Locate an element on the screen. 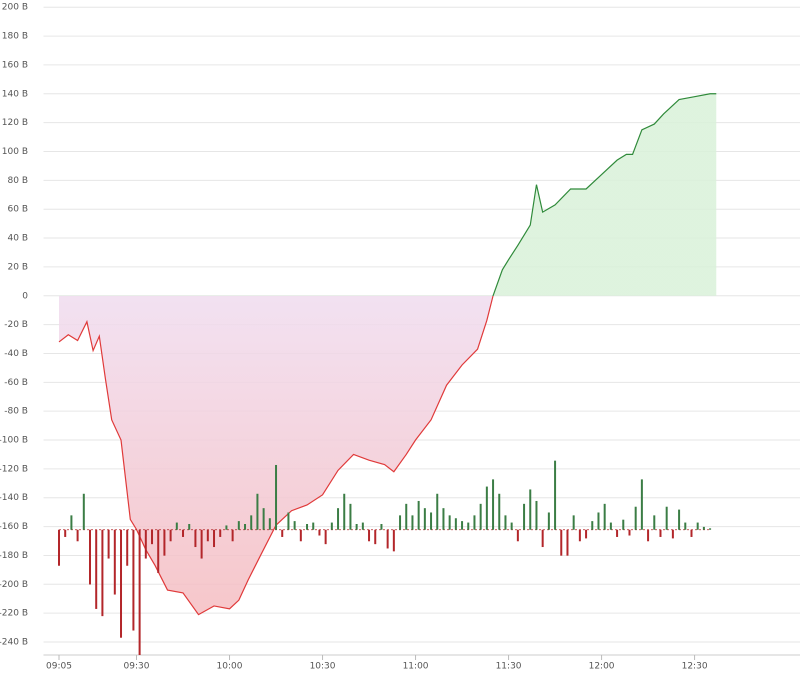 The image size is (800, 675). x-tick-label: 09:05 is located at coordinates (59, 667).